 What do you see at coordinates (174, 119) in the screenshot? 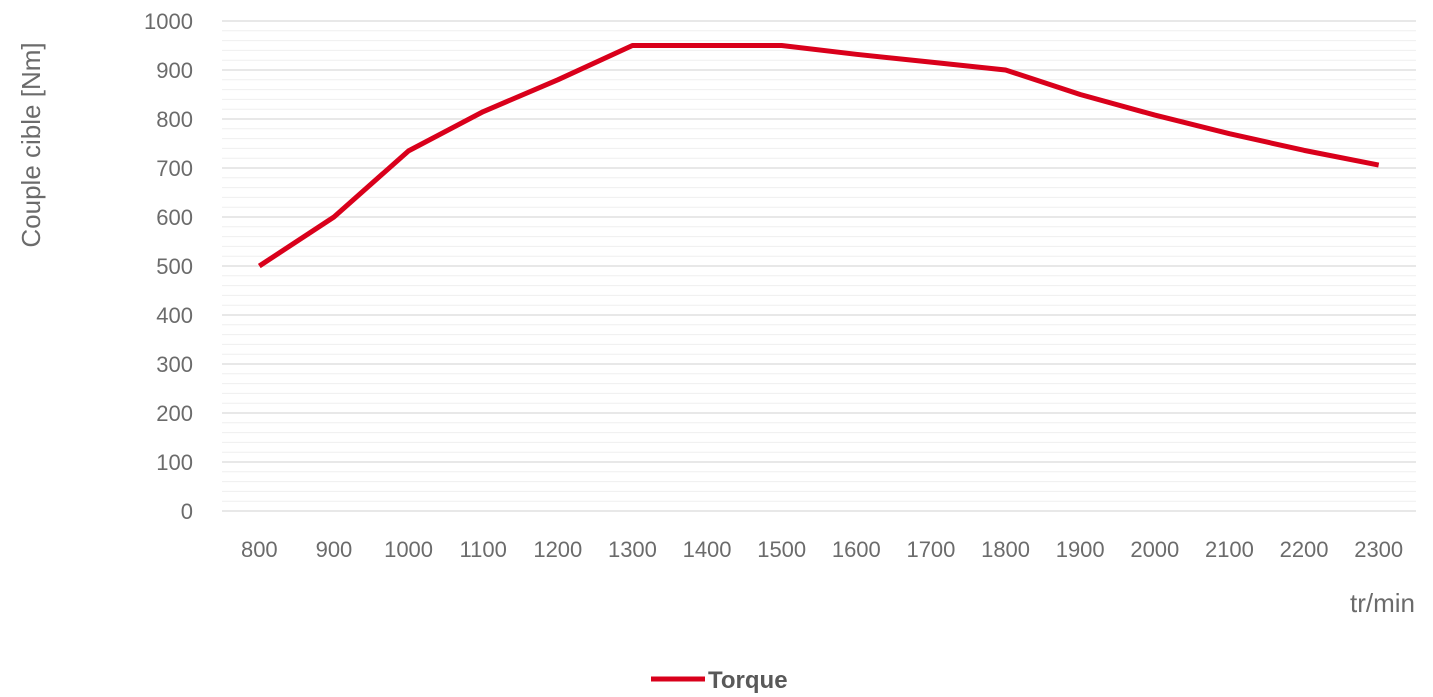
I see `y-tick-label: 800` at bounding box center [174, 119].